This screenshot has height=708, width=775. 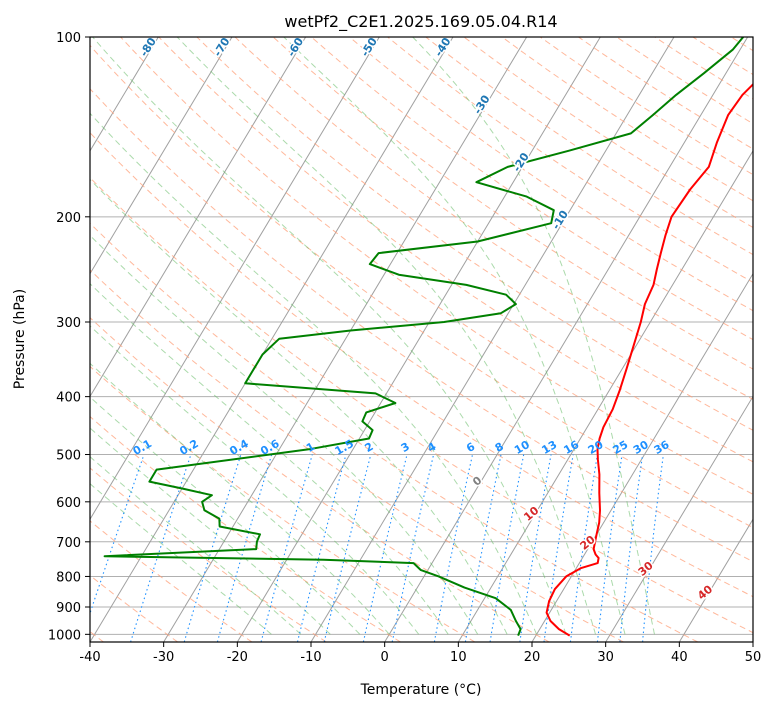 I want to click on isotherm-label: -50, so click(x=369, y=47).